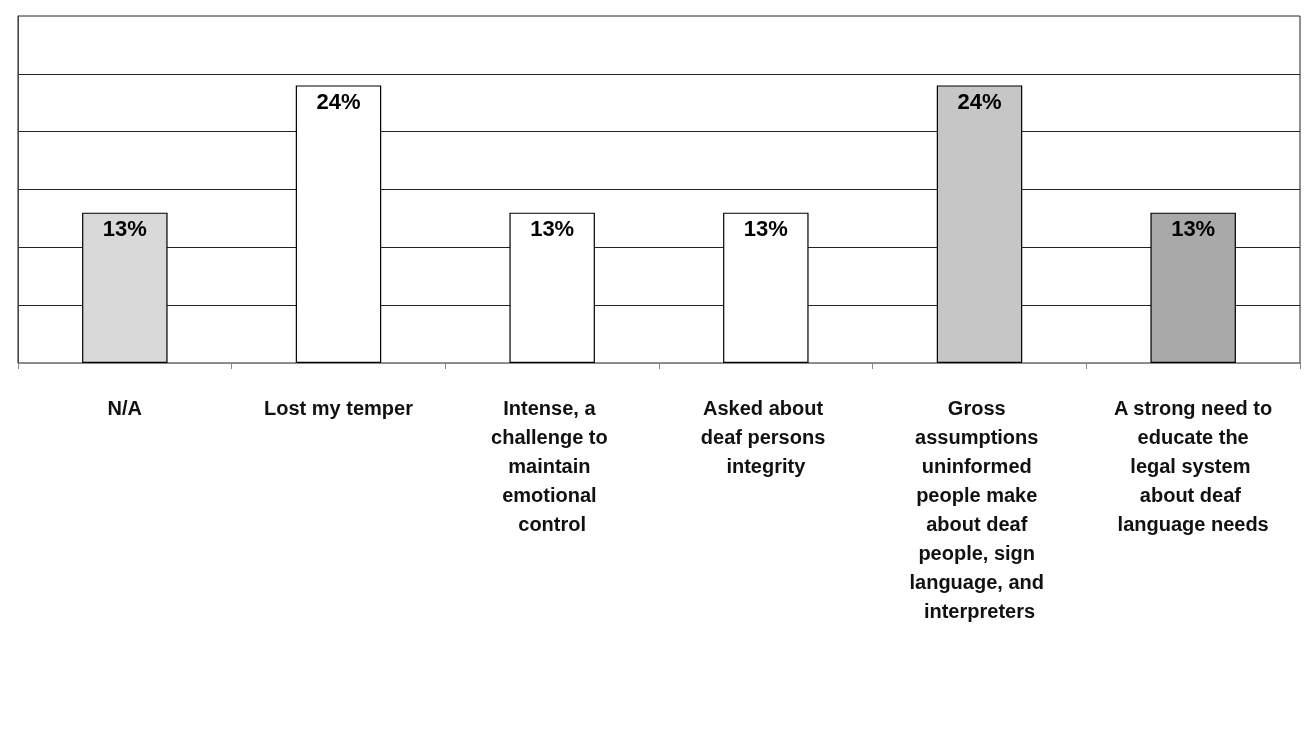 This screenshot has height=737, width=1314. I want to click on x-tick-label: Gross assumptions uninformed people make about deaf people, sign language, and interpreters, so click(979, 509).